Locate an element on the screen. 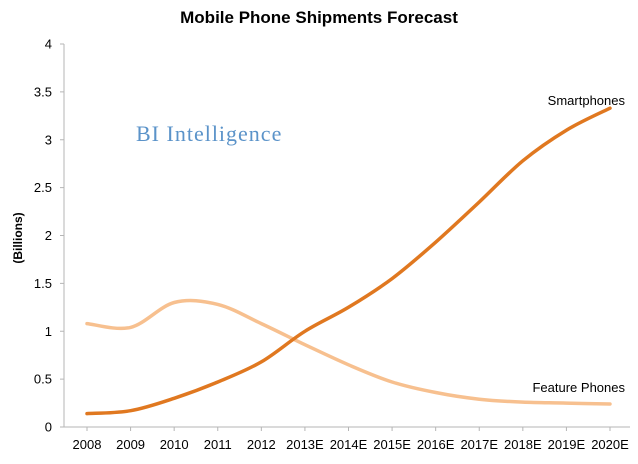 The width and height of the screenshot is (638, 464). x-tick-label: 2014E is located at coordinates (349, 444).